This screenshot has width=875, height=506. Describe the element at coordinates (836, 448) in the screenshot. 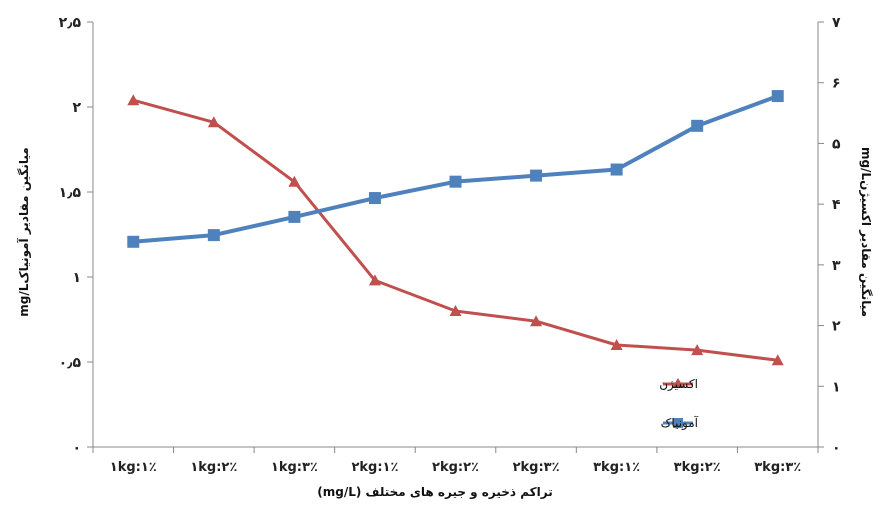

I see `right-tick-label: ۰` at that location.